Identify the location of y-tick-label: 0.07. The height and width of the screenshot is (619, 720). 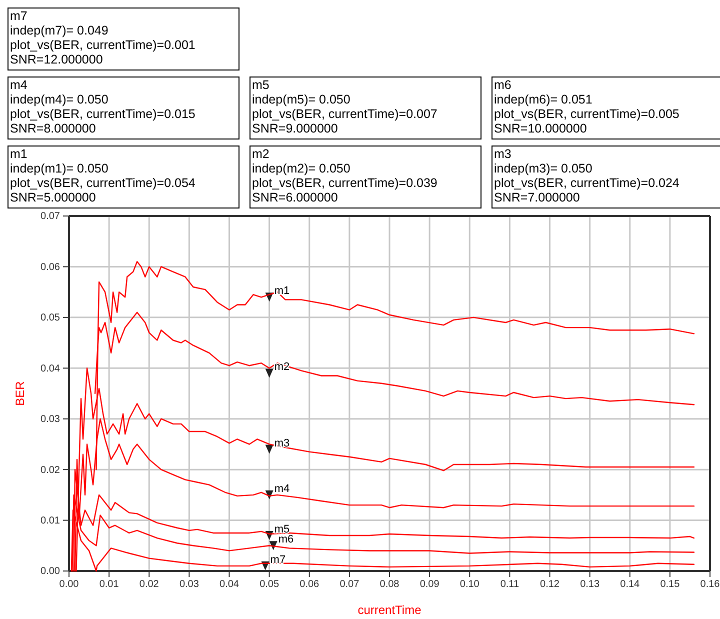
(50, 216).